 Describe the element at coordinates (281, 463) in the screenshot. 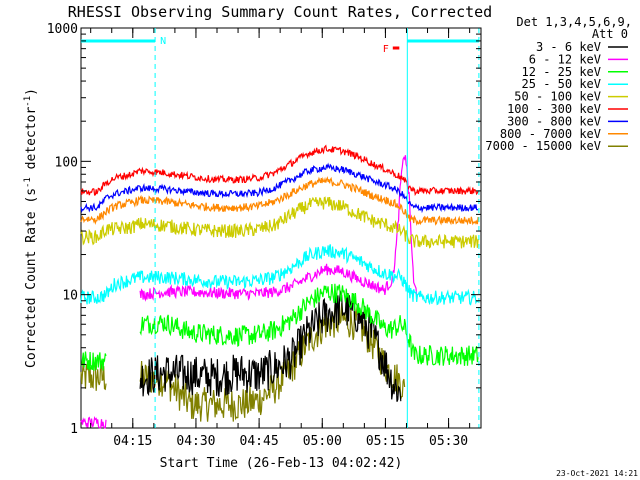

I see `x-axis-label: Start Time (26-Feb-13 04:02:42)` at that location.